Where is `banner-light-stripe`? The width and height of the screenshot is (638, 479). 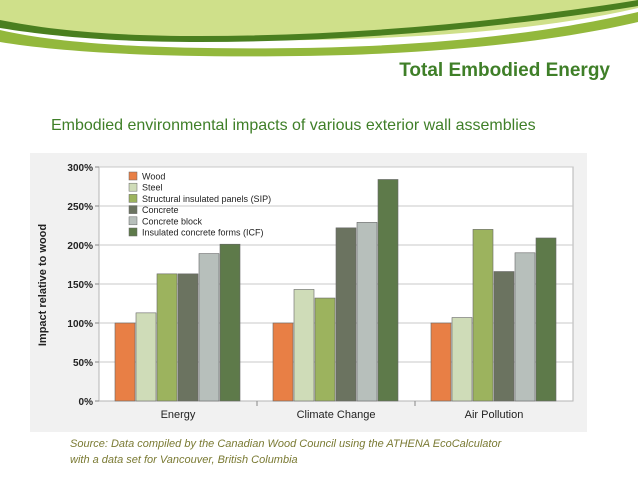
banner-light-stripe is located at coordinates (319, 20).